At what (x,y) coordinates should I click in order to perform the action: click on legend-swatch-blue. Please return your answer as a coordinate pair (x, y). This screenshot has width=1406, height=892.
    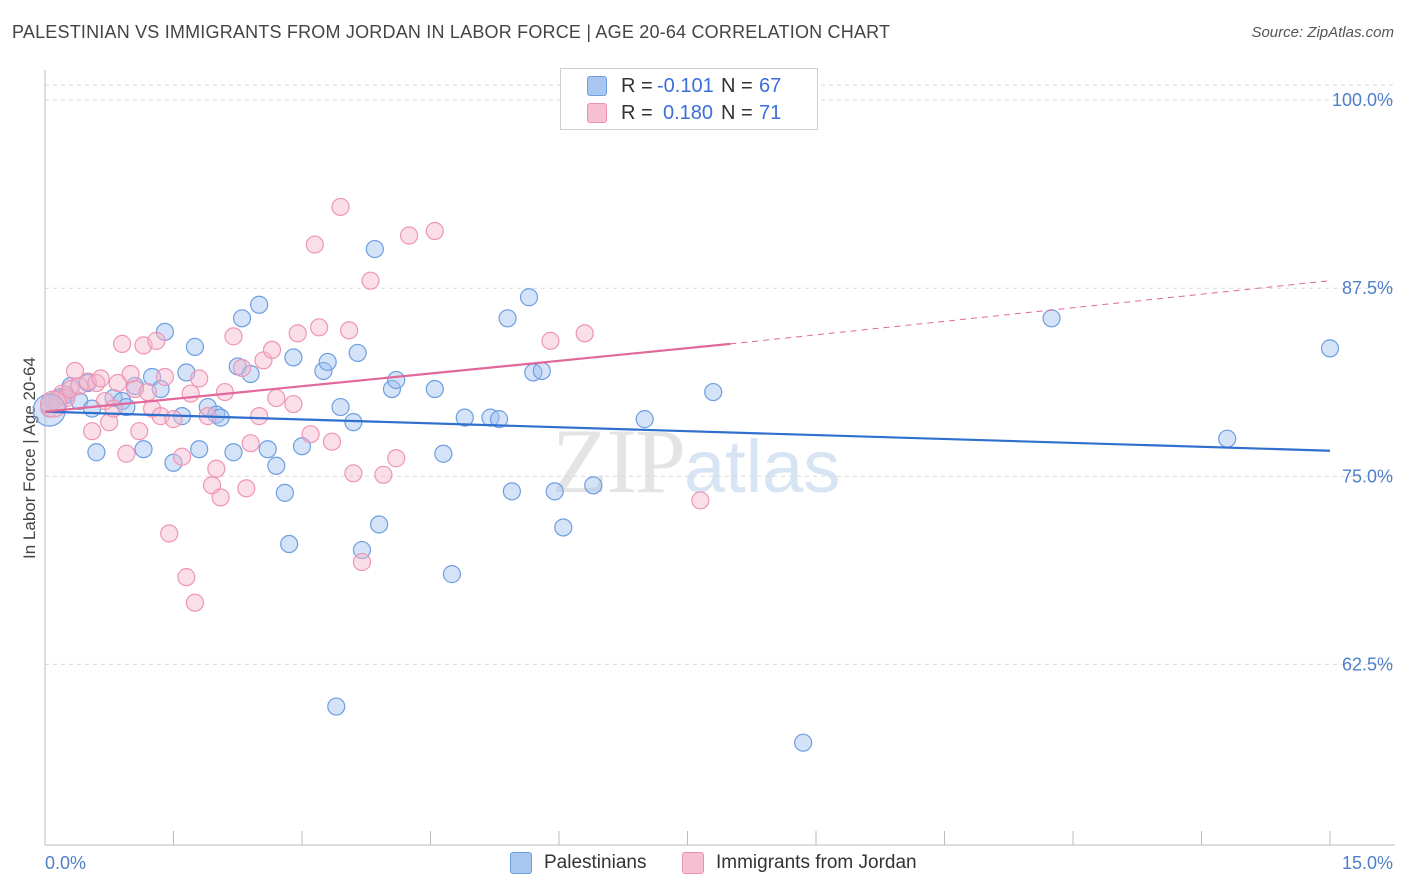
    Looking at the image, I should click on (597, 86).